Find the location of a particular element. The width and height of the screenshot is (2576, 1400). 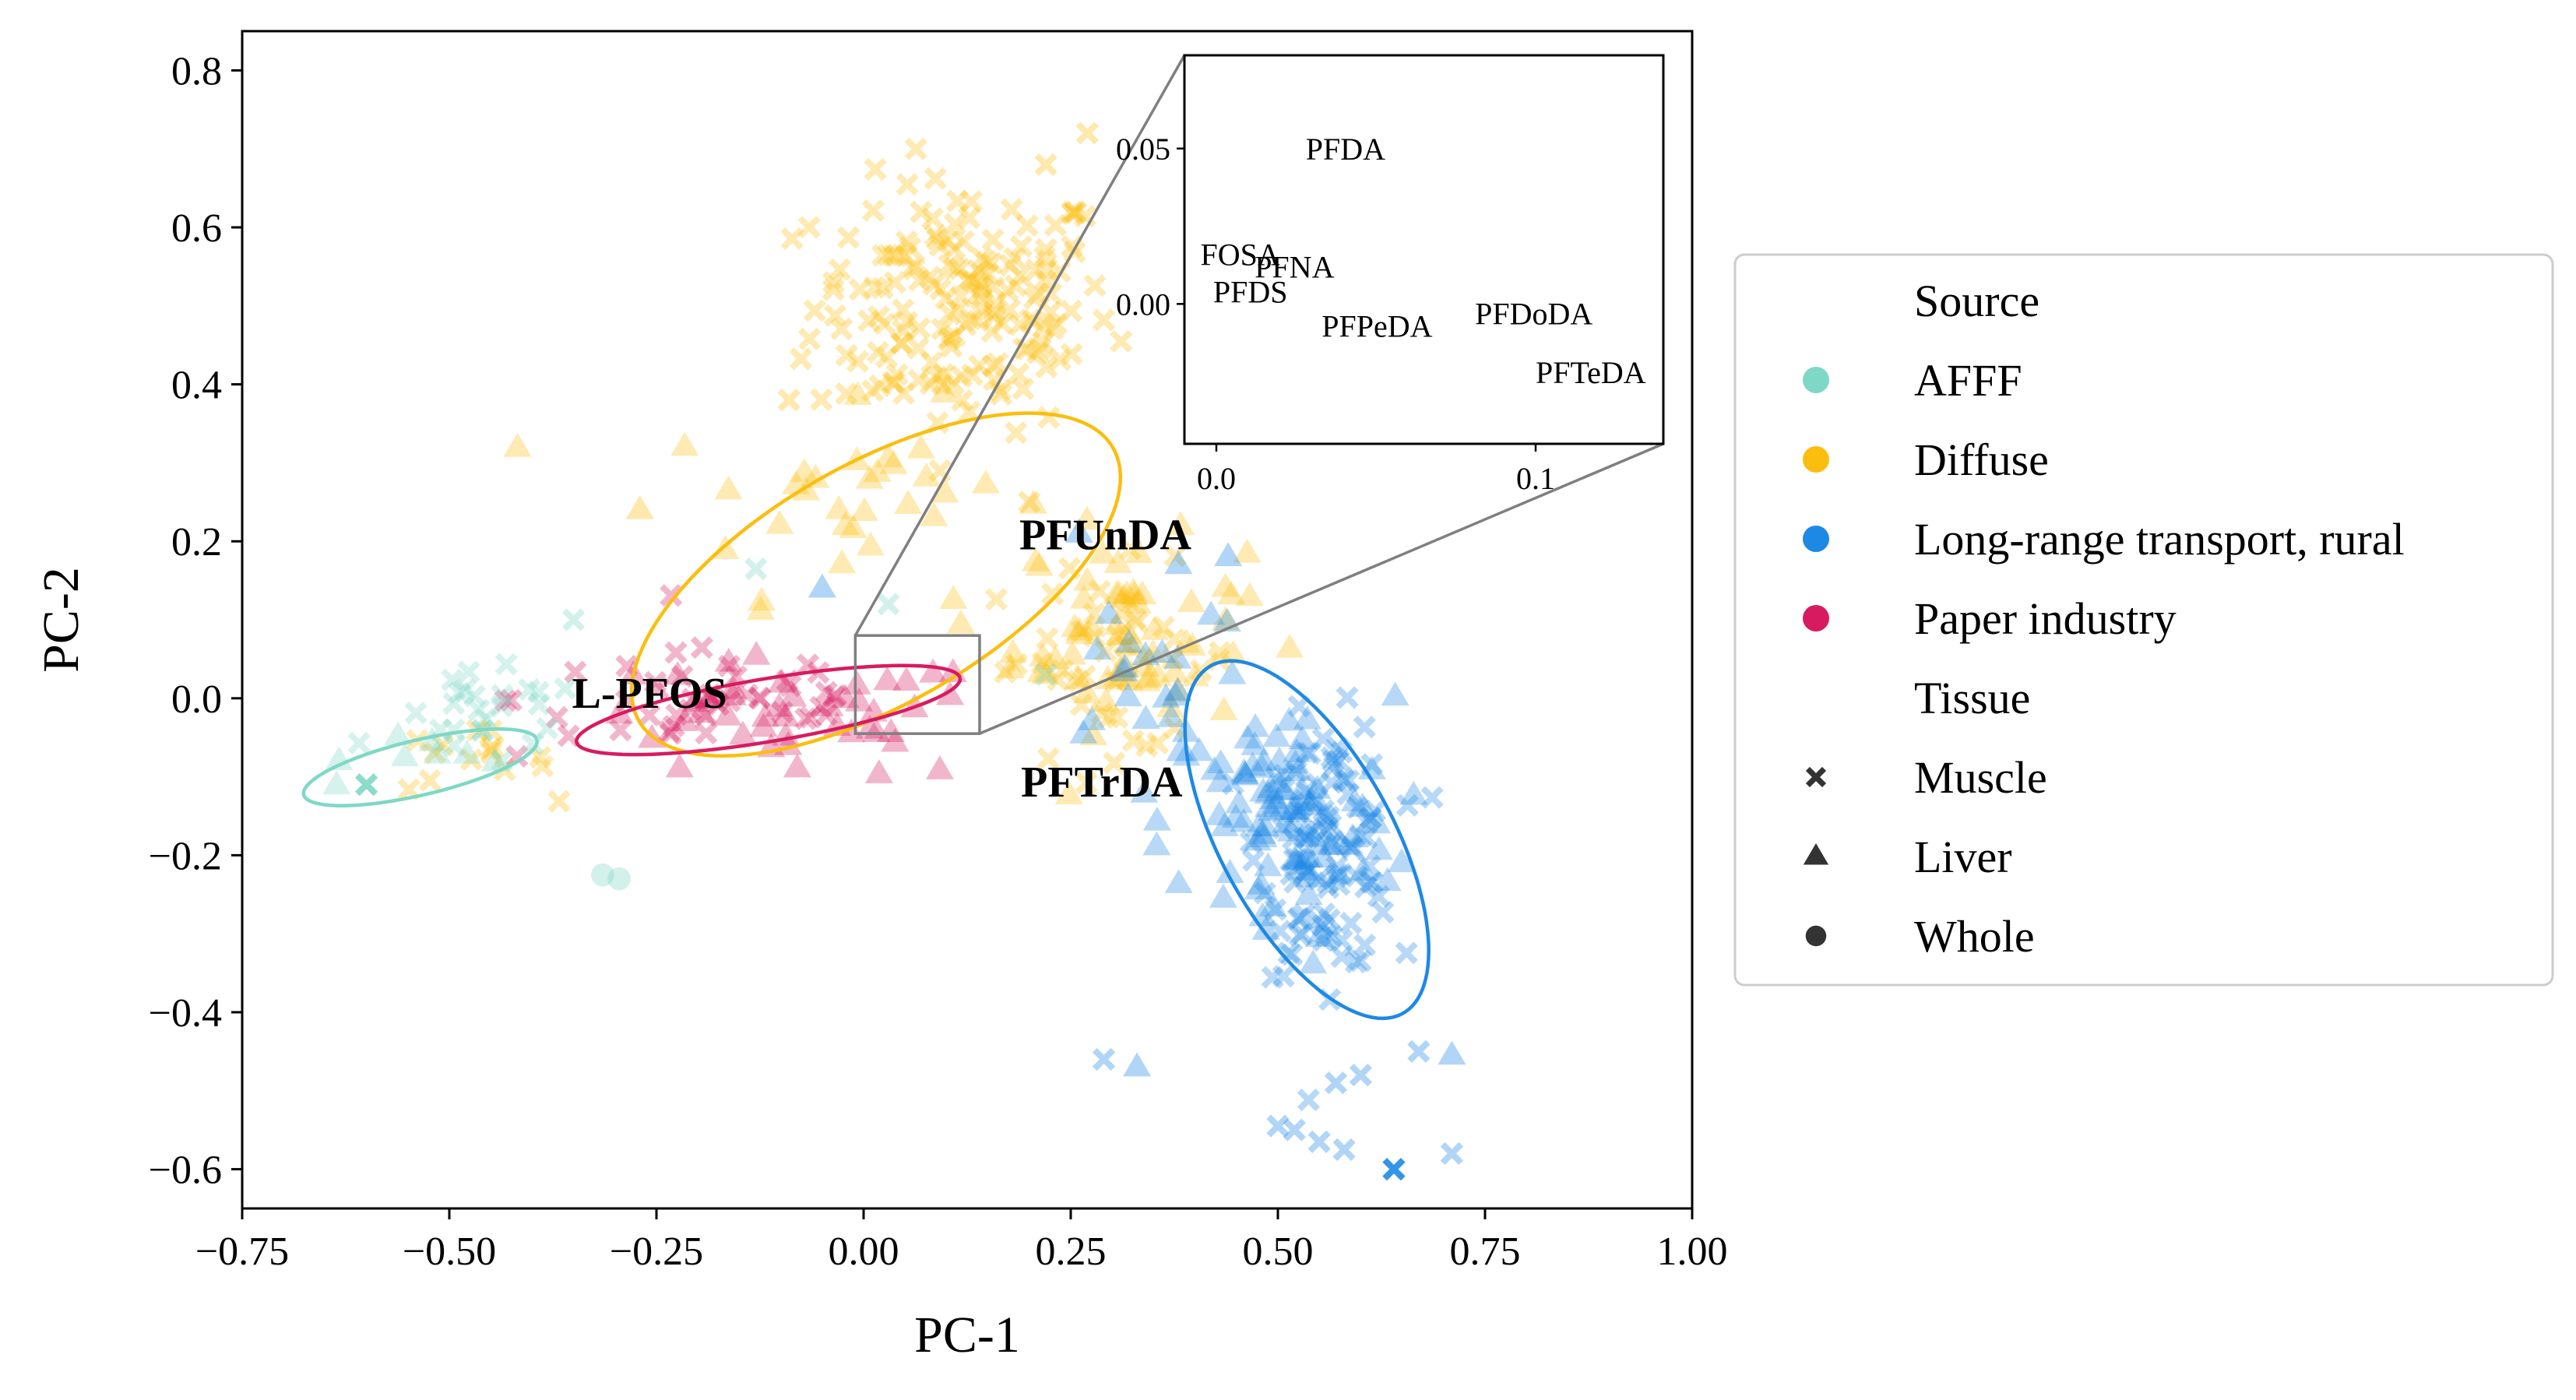

inset-label-pfteda: PFTeDA is located at coordinates (1591, 372).